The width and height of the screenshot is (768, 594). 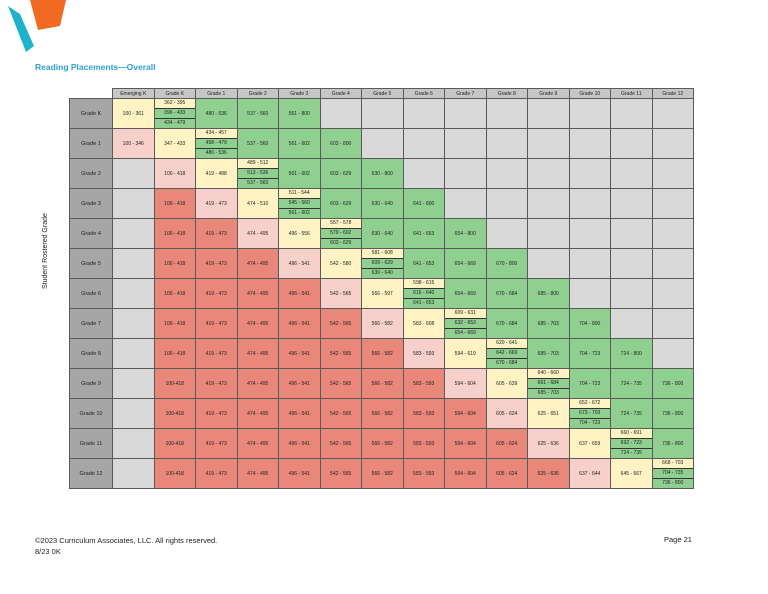 What do you see at coordinates (631, 433) in the screenshot?
I see `placement-subrange: 660 - 691` at bounding box center [631, 433].